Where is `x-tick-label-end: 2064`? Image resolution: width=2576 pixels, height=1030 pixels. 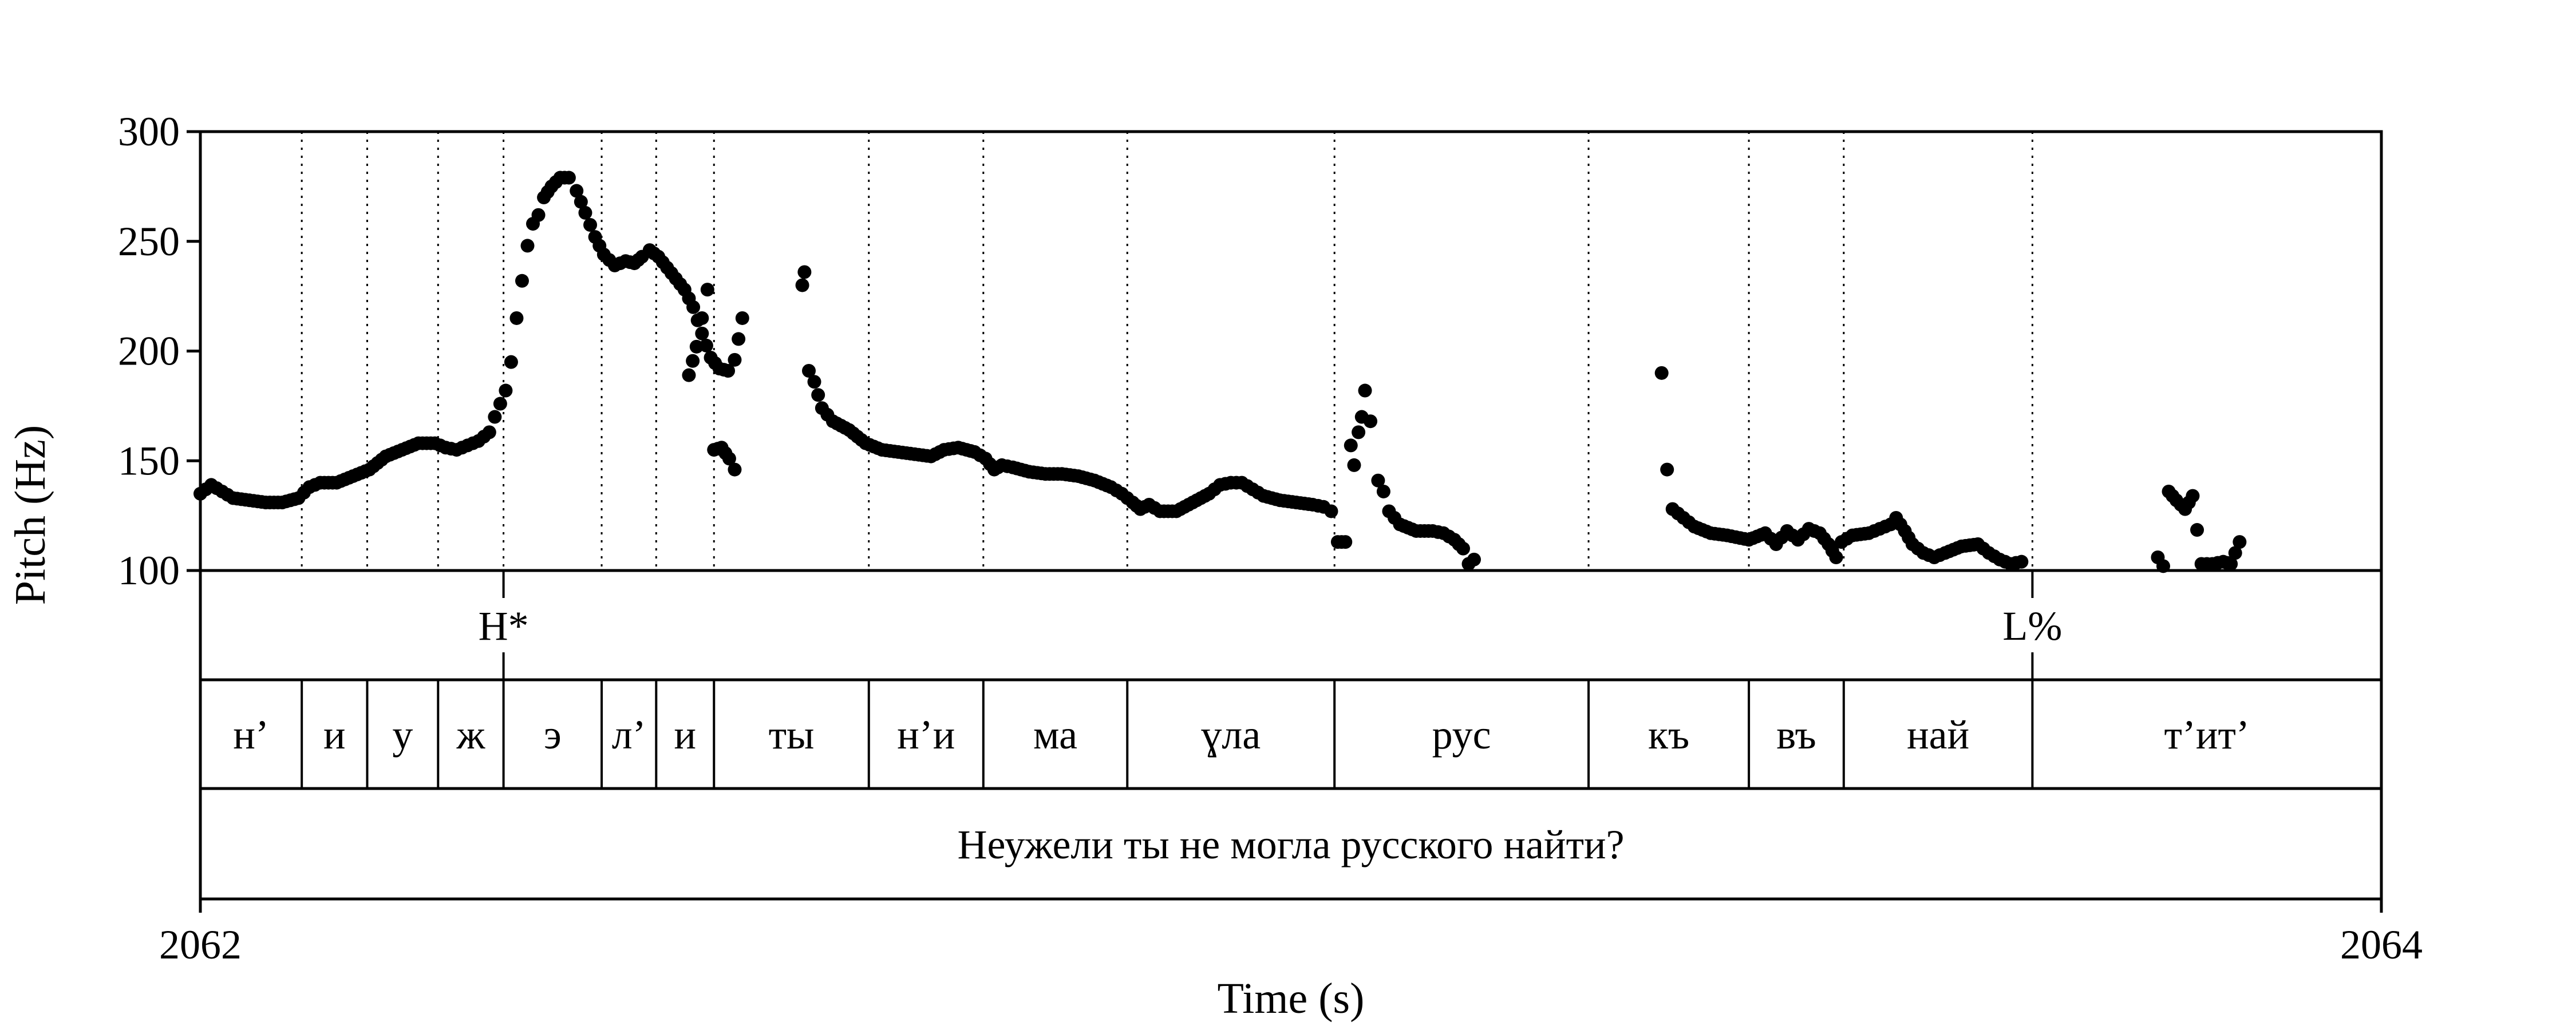
x-tick-label-end: 2064 is located at coordinates (2381, 945).